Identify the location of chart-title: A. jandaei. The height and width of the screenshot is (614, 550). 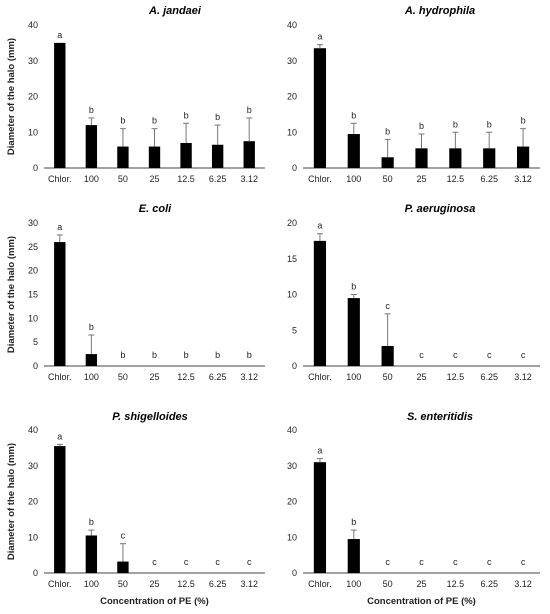
(175, 11).